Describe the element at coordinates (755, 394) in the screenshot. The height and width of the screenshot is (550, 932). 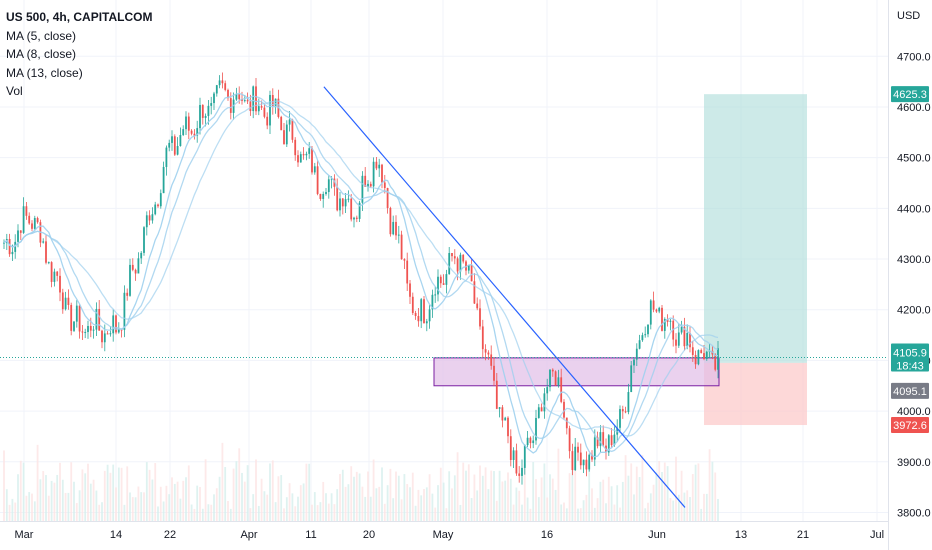
I see `loss-zone` at that location.